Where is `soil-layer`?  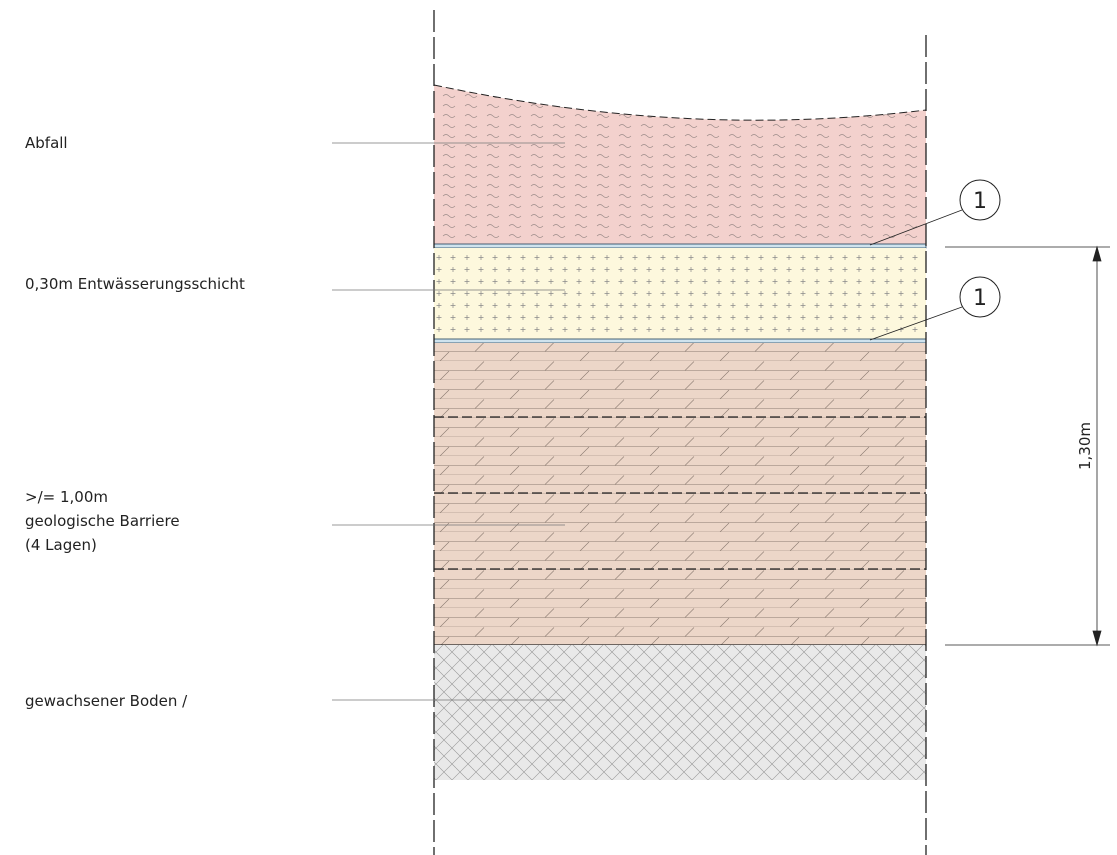
soil-layer is located at coordinates (680, 712).